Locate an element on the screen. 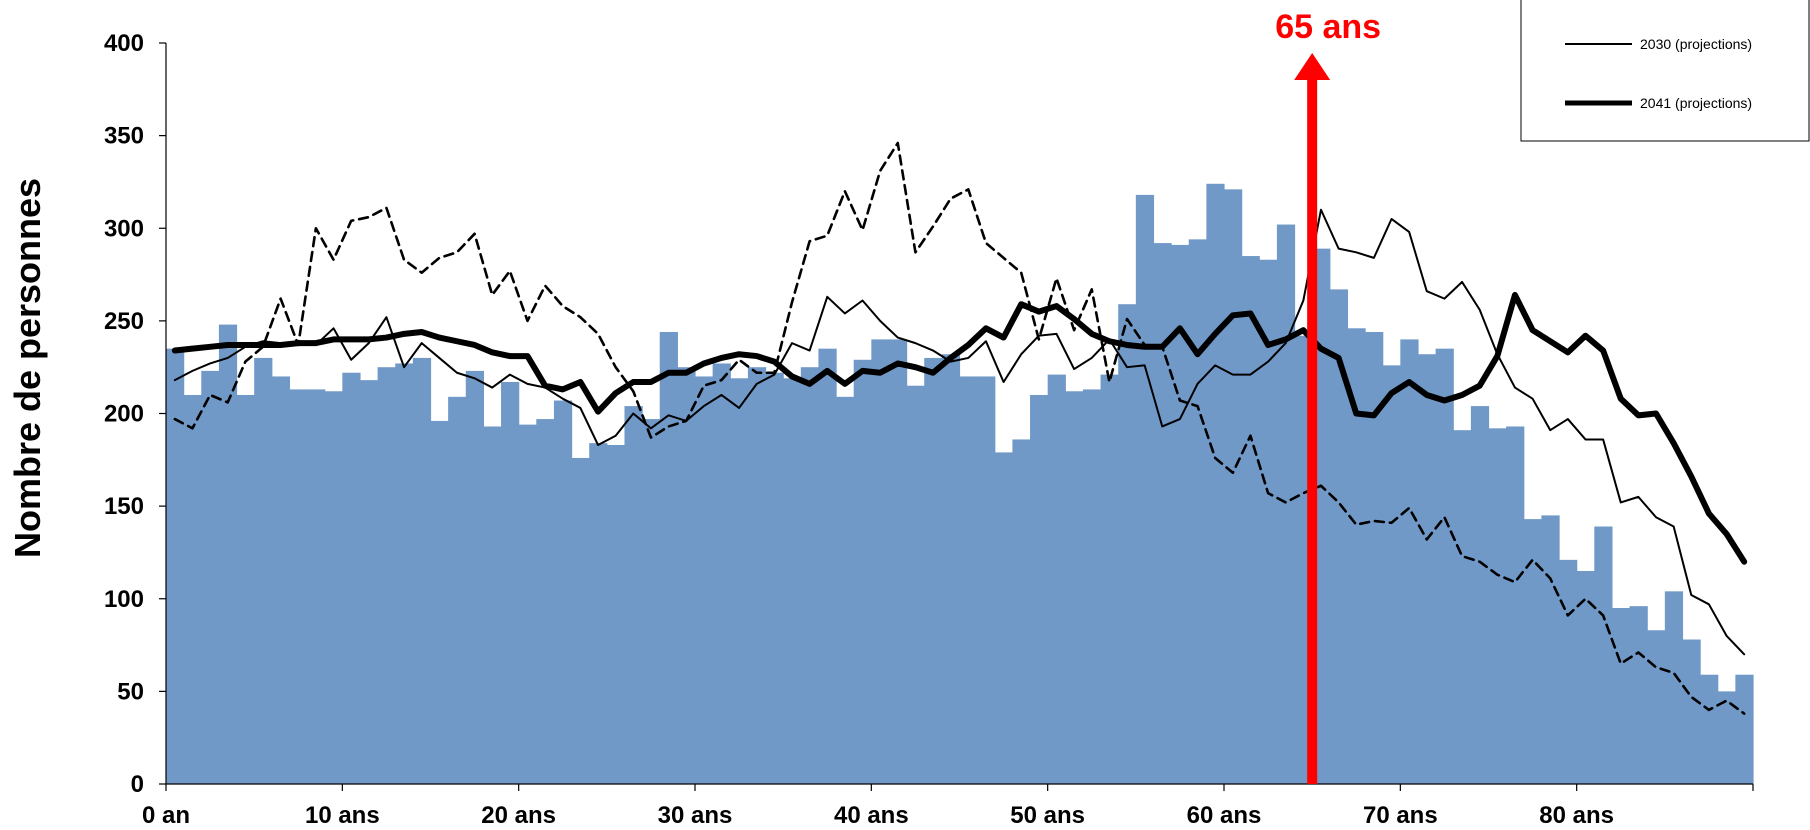  x-tick-label: 60 ans is located at coordinates (1224, 815).